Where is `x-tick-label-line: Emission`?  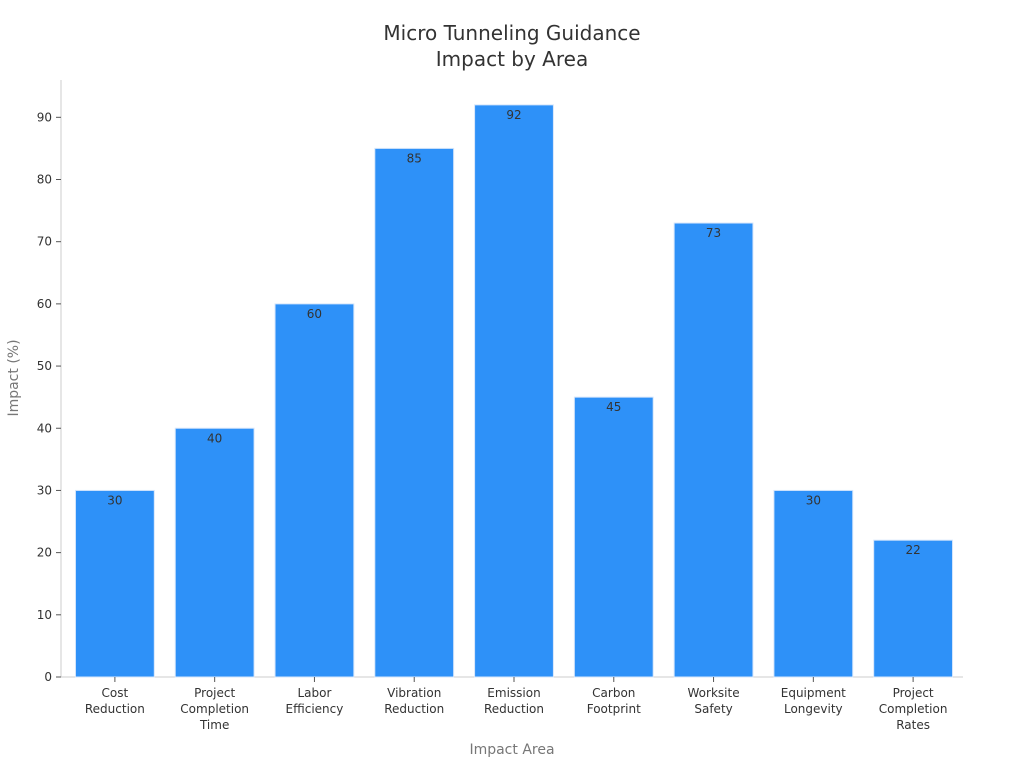
x-tick-label-line: Emission is located at coordinates (513, 693).